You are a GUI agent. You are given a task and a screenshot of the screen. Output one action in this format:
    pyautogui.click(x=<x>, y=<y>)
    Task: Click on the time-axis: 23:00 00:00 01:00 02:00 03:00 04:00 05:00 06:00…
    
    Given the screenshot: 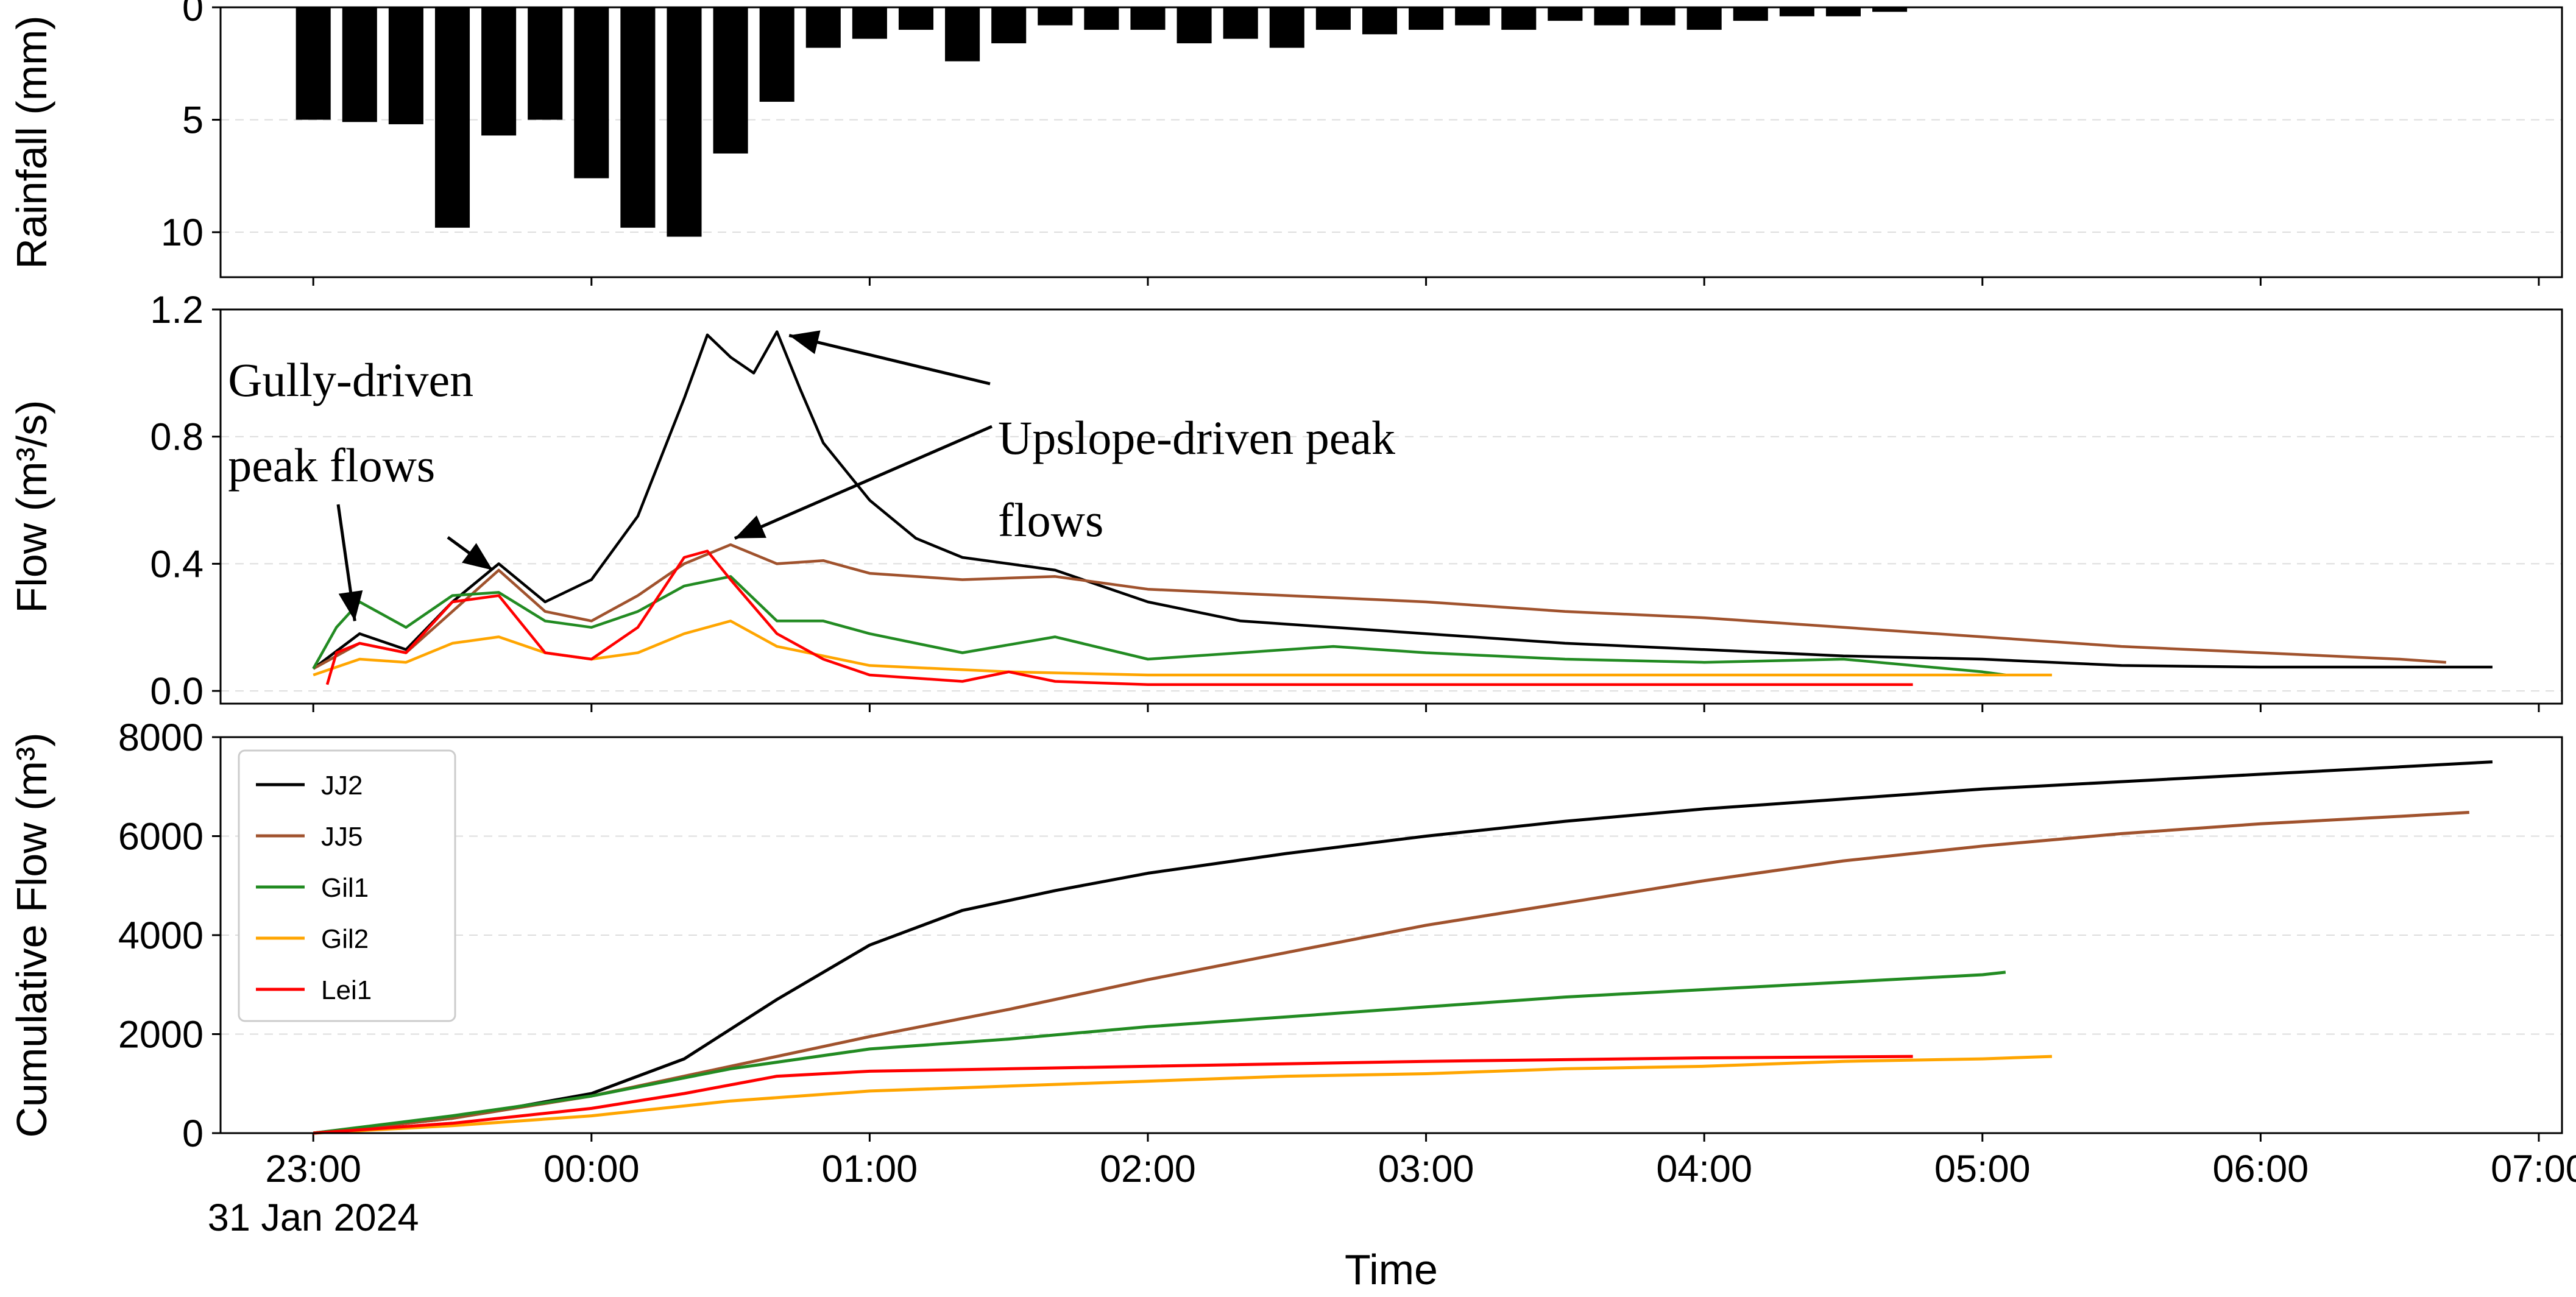 What is the action you would take?
    pyautogui.click(x=1392, y=1220)
    